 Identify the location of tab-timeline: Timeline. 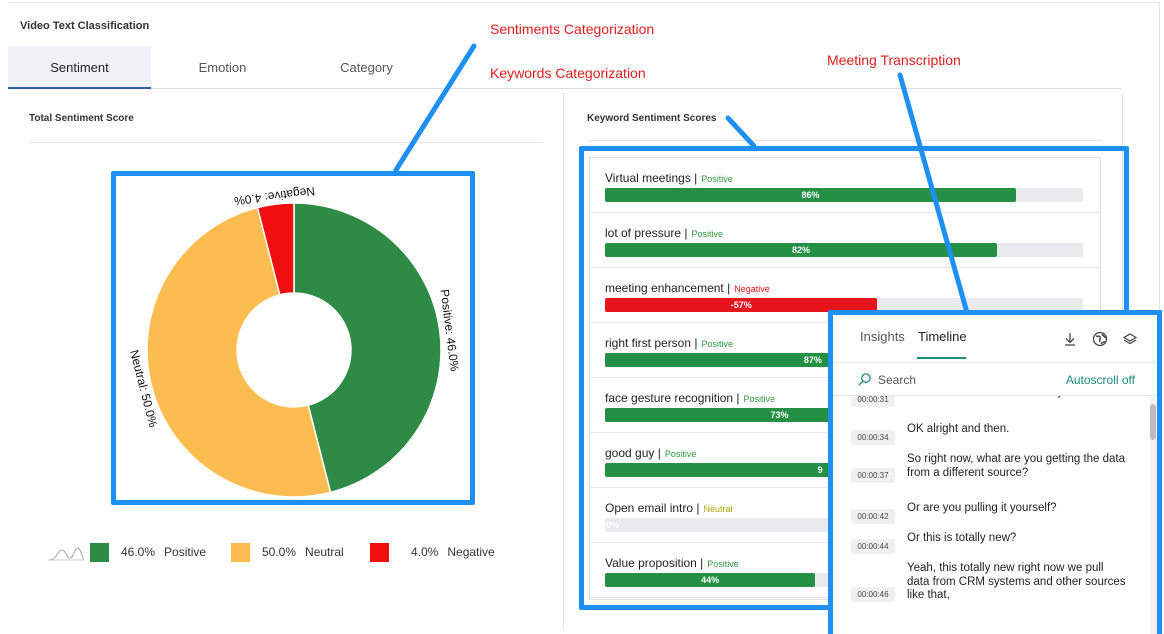
(942, 336).